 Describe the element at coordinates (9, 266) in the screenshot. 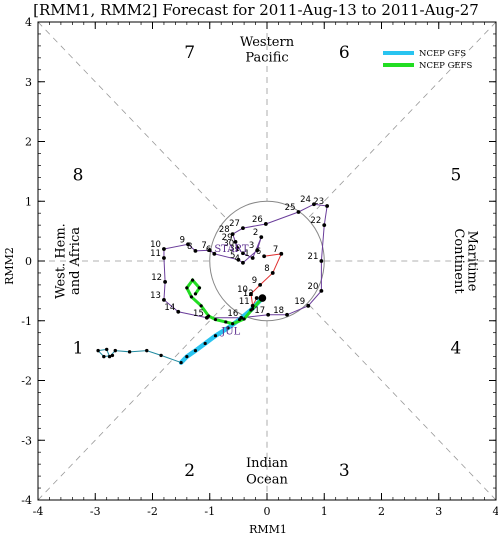

I see `y-axis-label: RMM2` at that location.